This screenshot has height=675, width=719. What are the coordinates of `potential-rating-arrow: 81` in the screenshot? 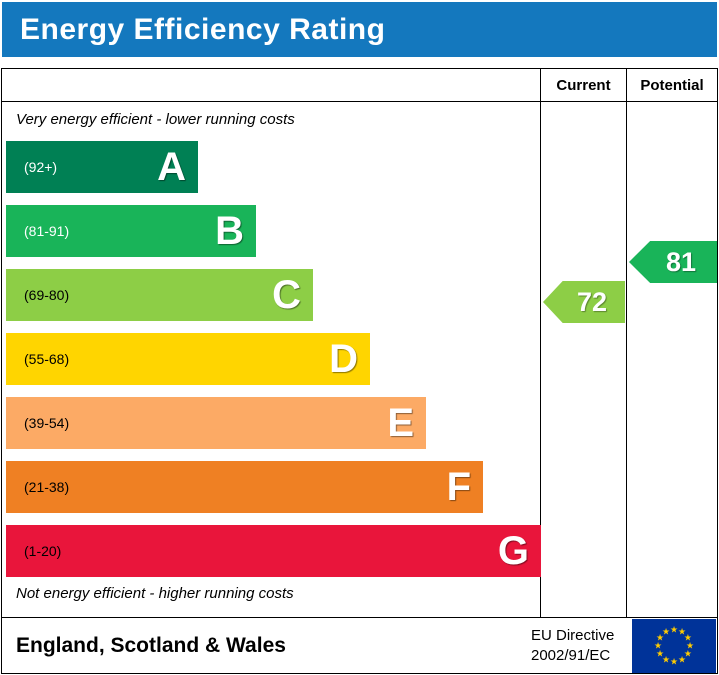 It's located at (673, 262).